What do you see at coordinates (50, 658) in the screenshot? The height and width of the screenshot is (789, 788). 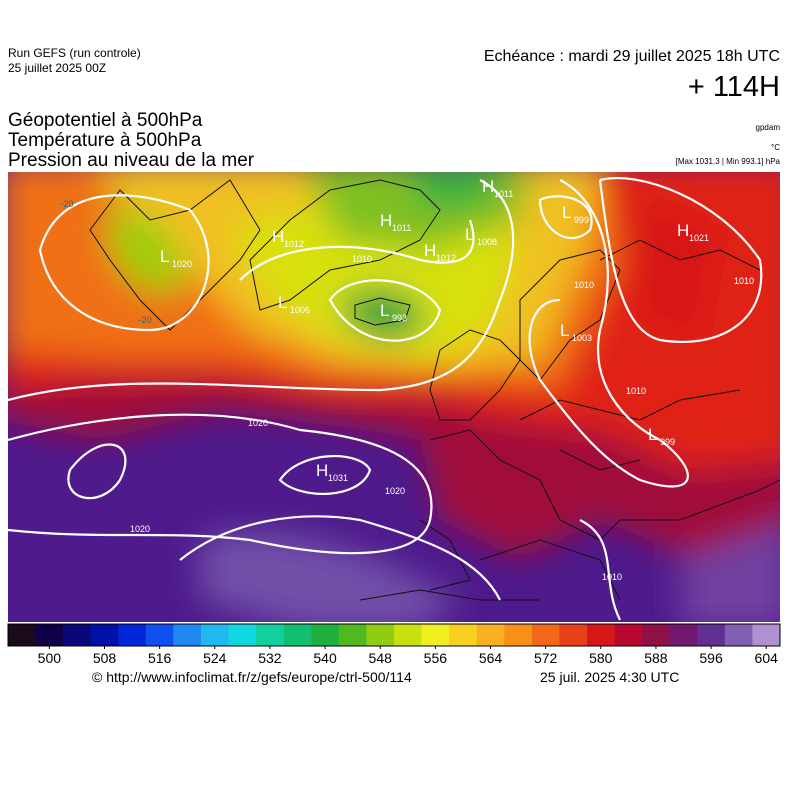 I see `colorbar-tick-label: 500` at bounding box center [50, 658].